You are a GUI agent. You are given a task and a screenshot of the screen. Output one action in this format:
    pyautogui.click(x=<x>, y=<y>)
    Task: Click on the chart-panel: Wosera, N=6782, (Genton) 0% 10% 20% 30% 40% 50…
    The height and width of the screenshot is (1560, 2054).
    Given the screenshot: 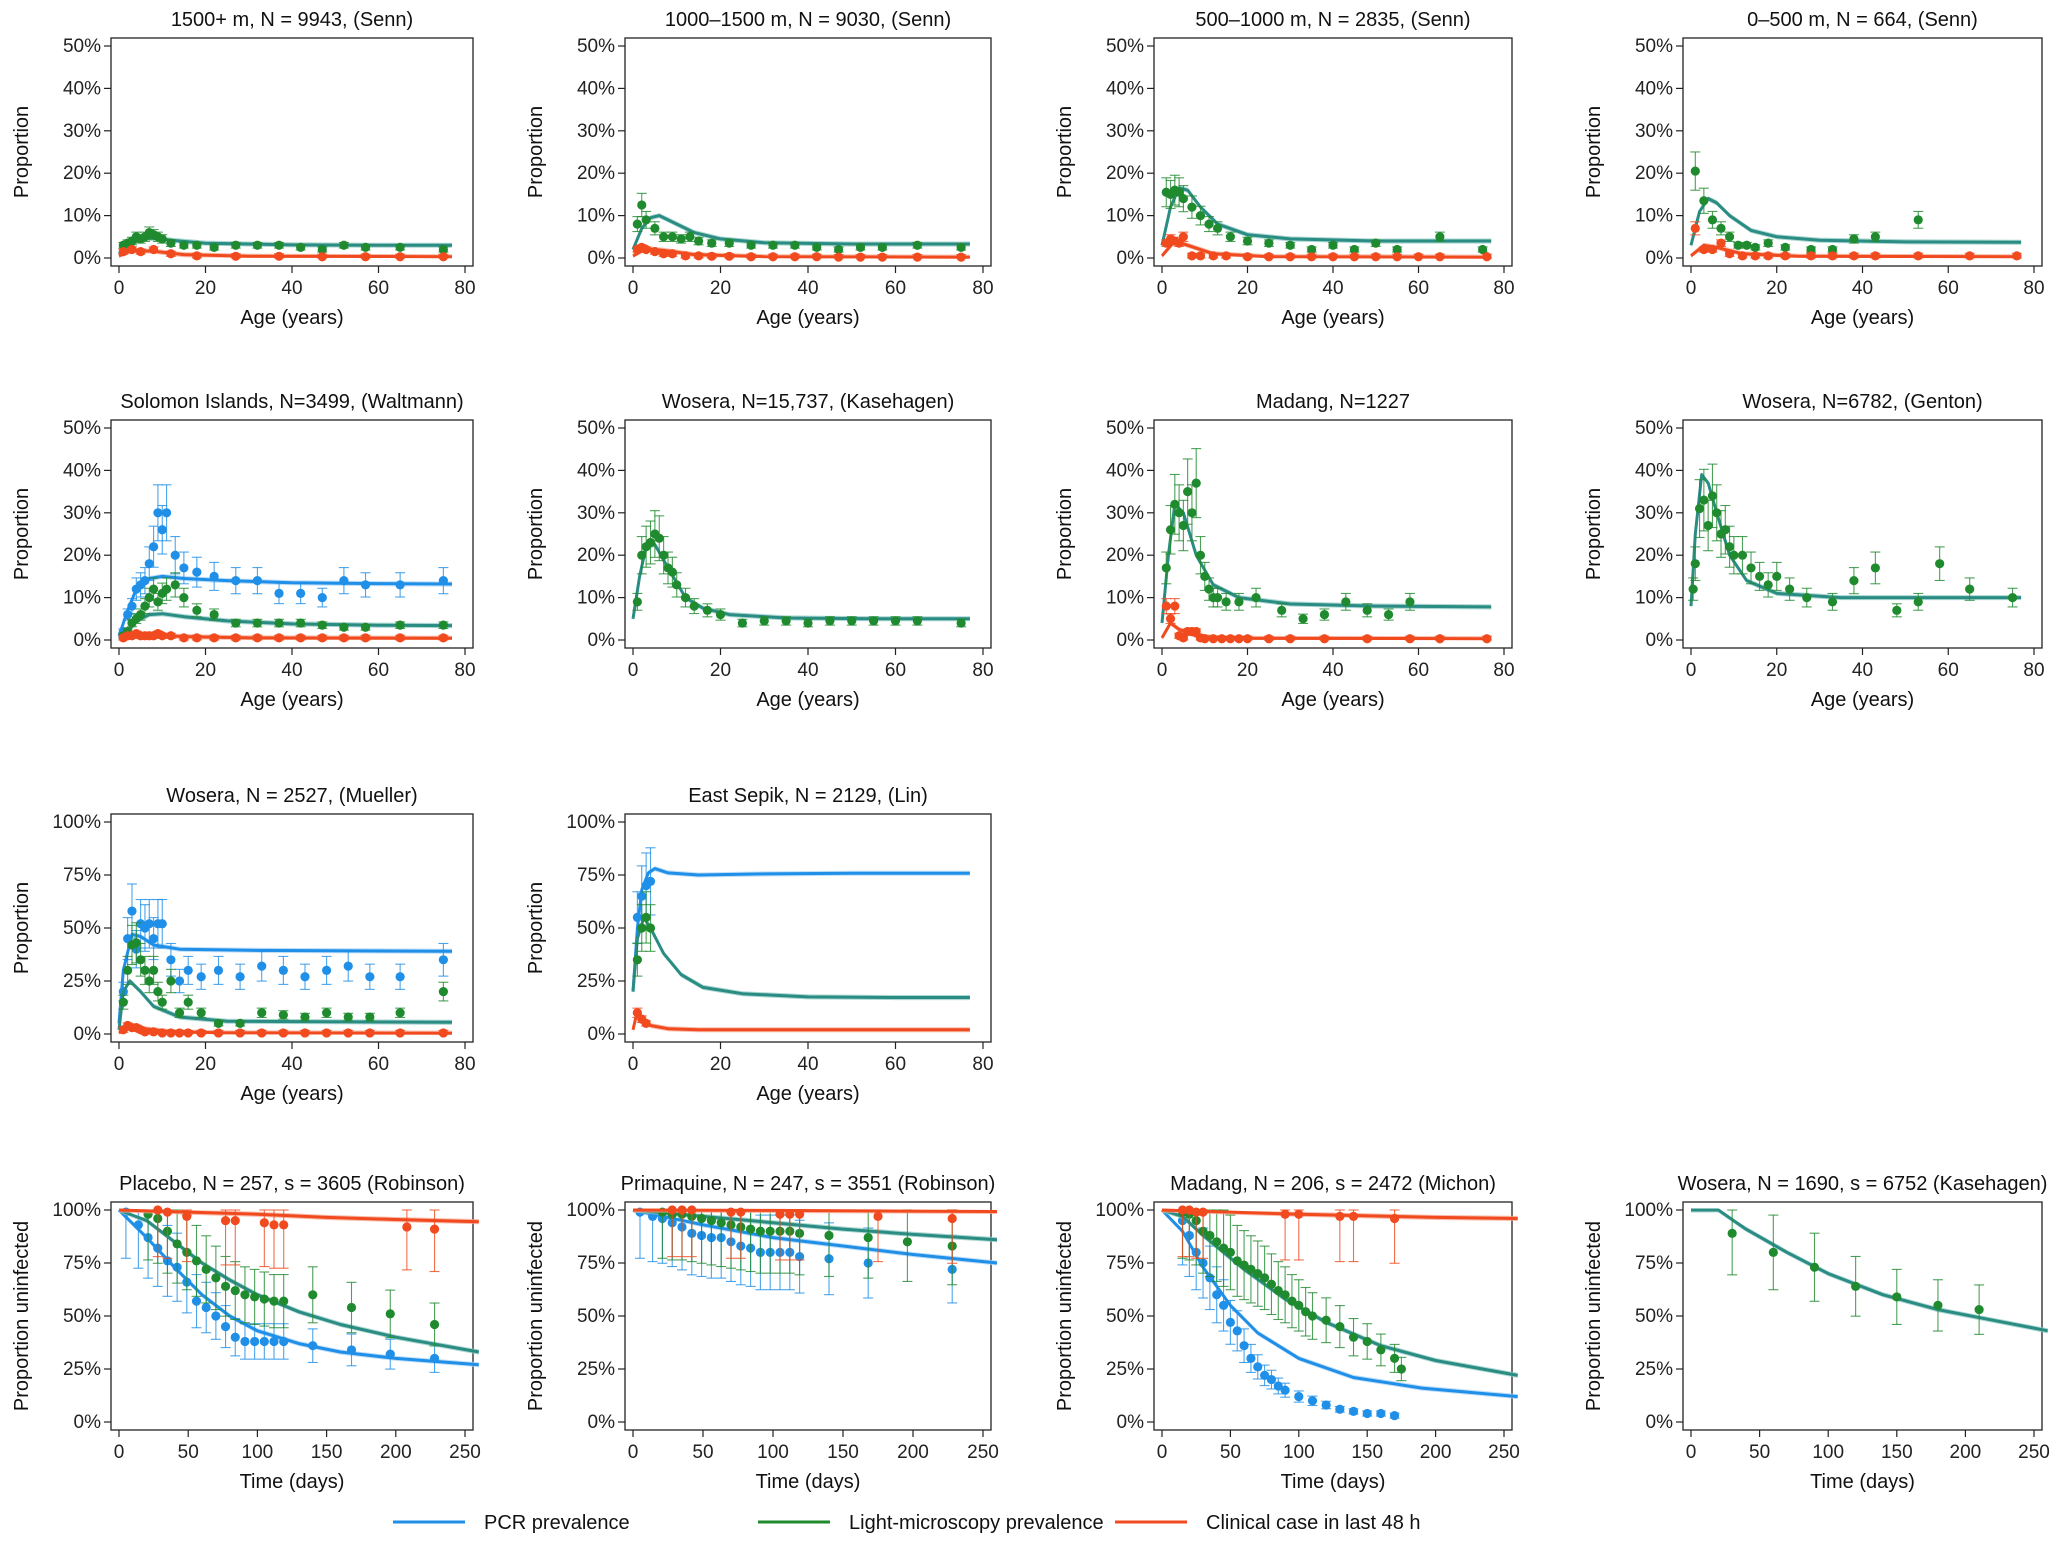 What is the action you would take?
    pyautogui.click(x=1814, y=551)
    